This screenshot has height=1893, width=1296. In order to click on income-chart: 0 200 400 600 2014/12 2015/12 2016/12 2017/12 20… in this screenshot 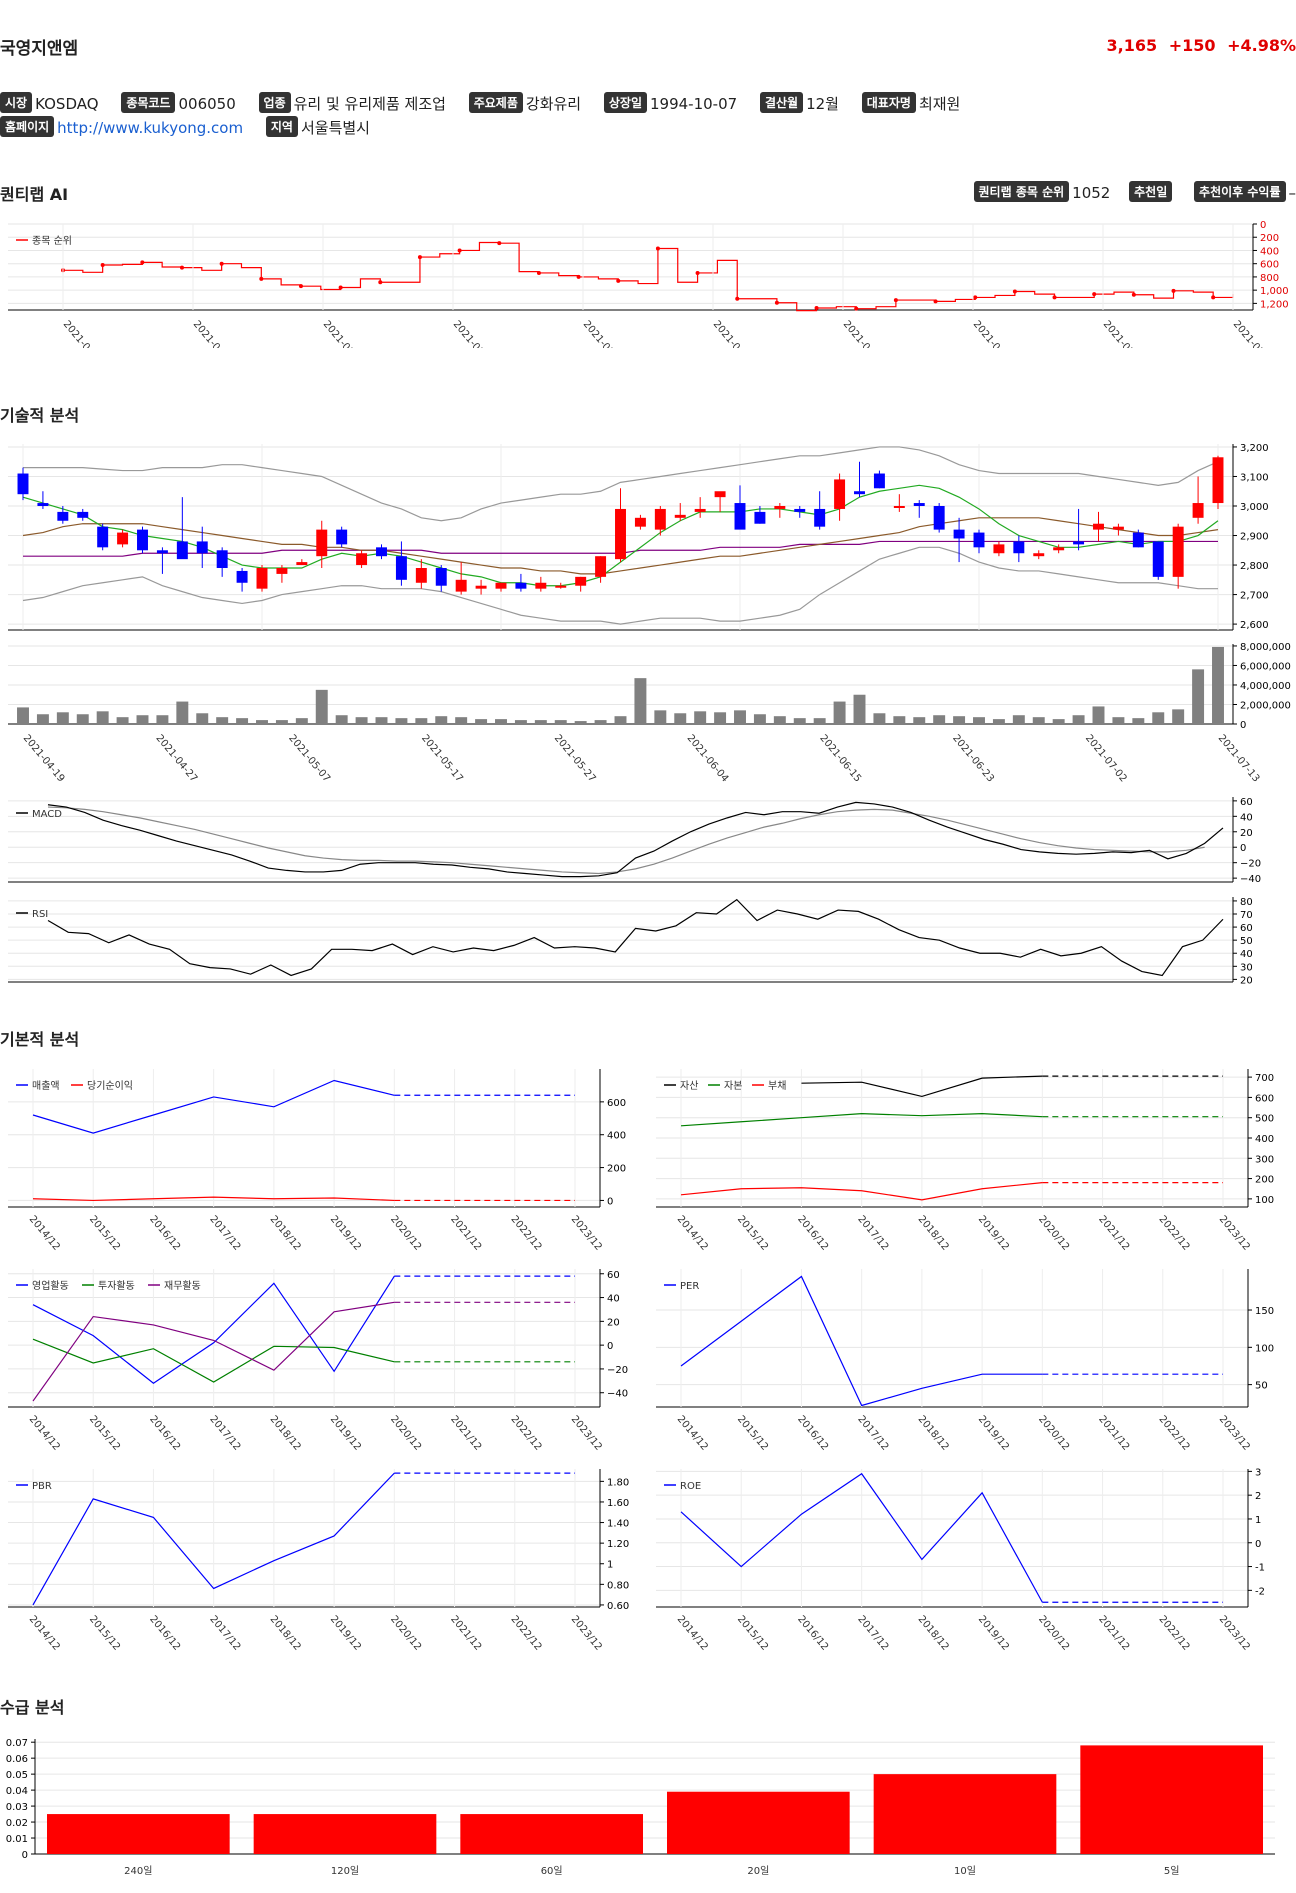, I will do `click(317, 1161)`.